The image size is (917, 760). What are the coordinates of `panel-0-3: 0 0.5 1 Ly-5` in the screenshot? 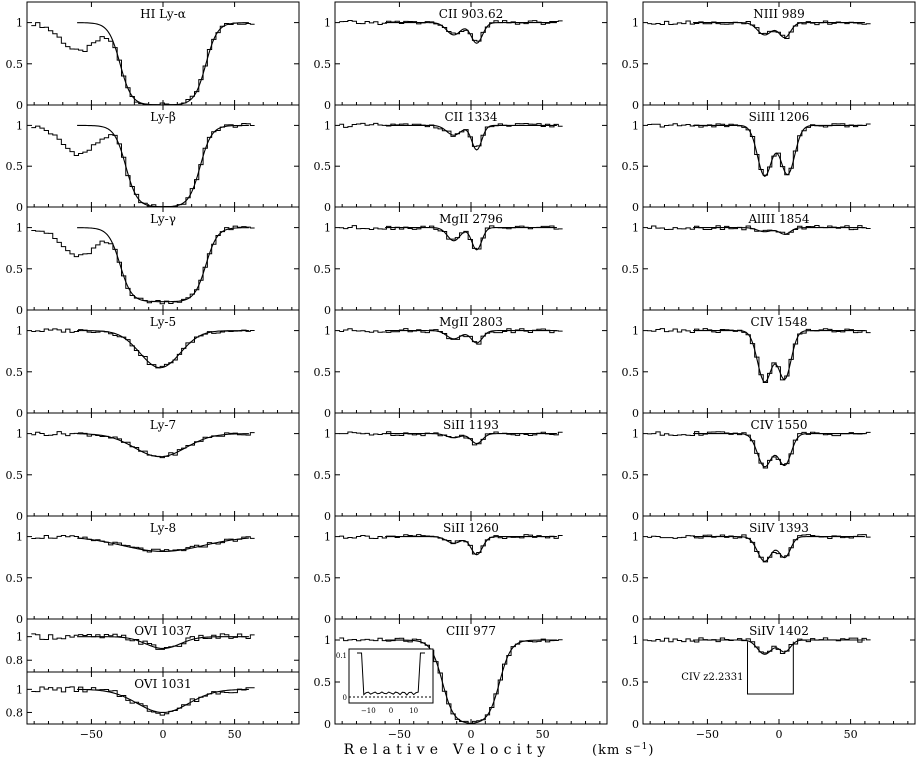 It's located at (153, 364).